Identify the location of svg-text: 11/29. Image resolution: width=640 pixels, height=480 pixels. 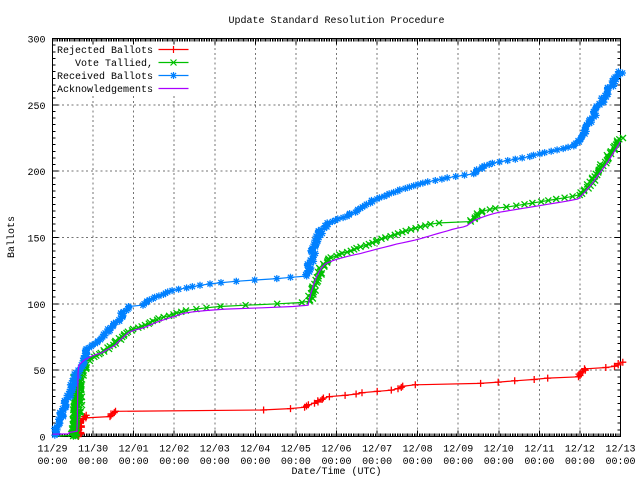
(52, 450).